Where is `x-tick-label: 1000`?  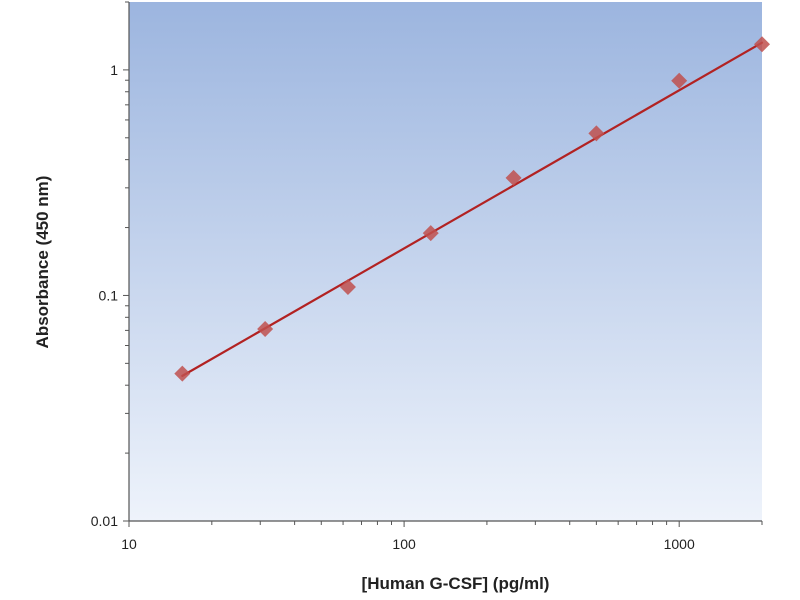 x-tick-label: 1000 is located at coordinates (679, 544).